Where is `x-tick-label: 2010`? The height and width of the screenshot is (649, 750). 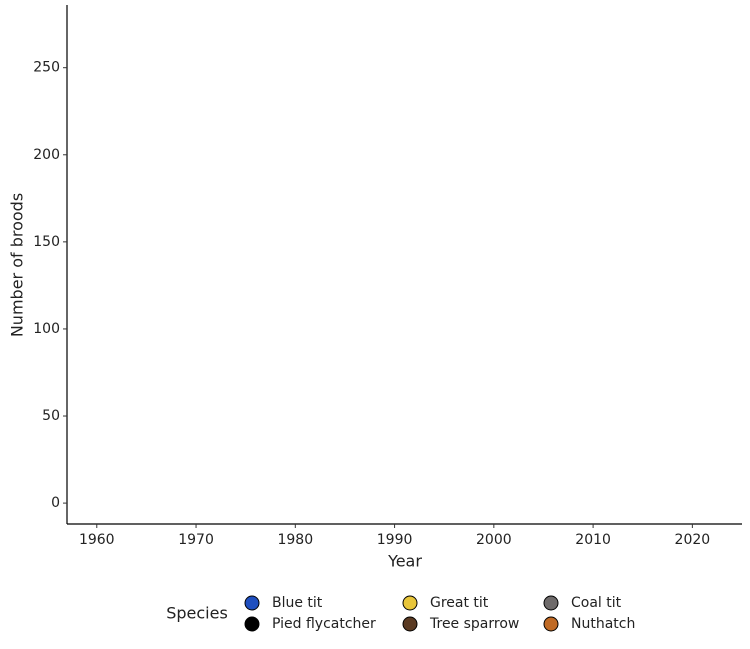
x-tick-label: 2010 is located at coordinates (593, 540).